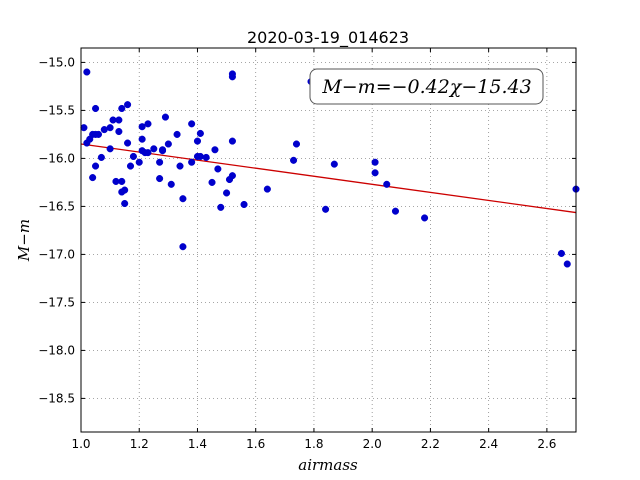  I want to click on fit-line-layer, so click(328, 178).